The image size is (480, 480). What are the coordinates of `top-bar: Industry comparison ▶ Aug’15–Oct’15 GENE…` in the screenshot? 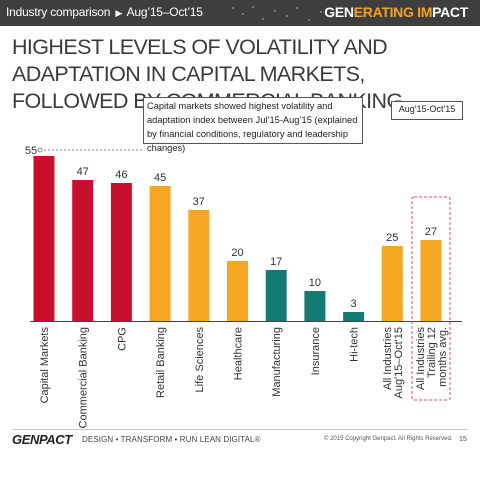 It's located at (240, 13).